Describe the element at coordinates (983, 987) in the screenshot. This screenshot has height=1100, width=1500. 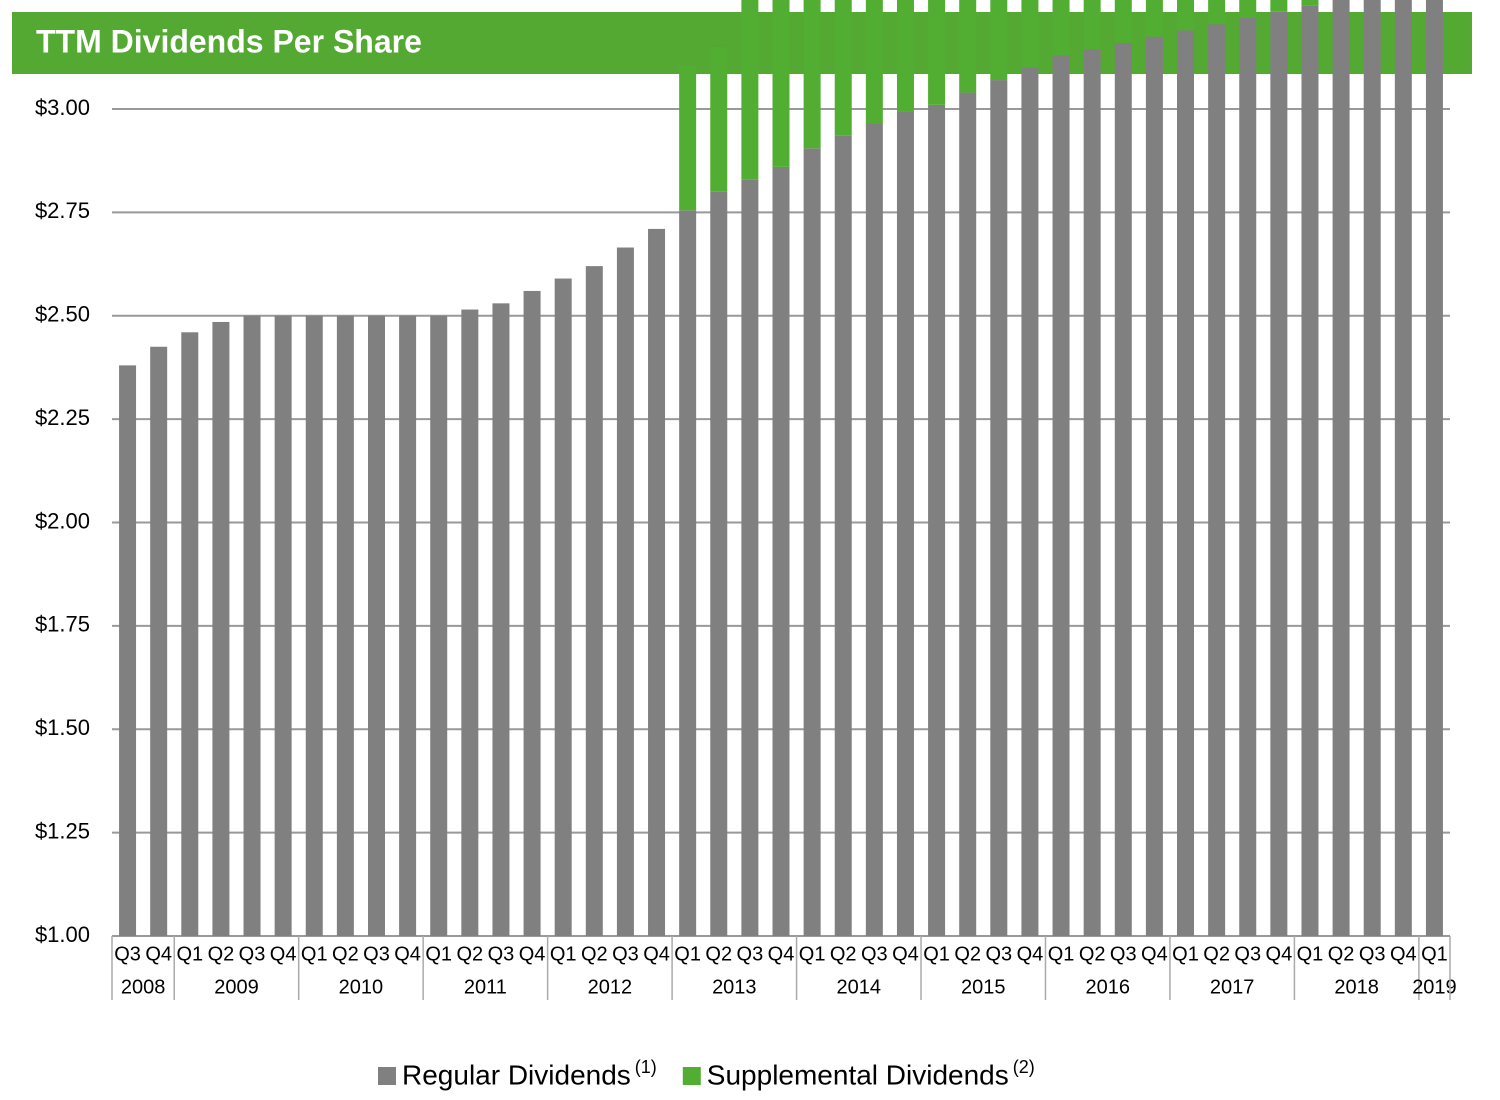
I see `x-group-label: 2015` at that location.